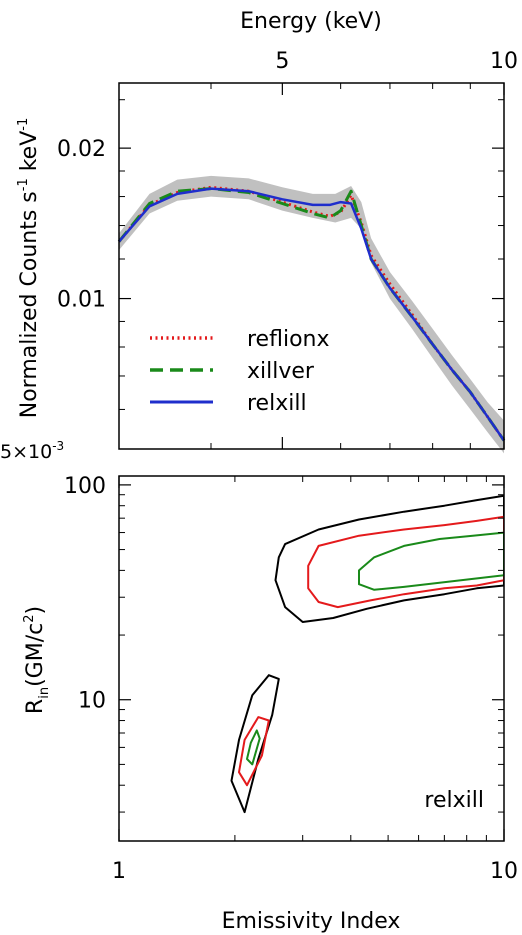 The height and width of the screenshot is (935, 522). What do you see at coordinates (282, 61) in the screenshot?
I see `x-tick-label-5: 5` at bounding box center [282, 61].